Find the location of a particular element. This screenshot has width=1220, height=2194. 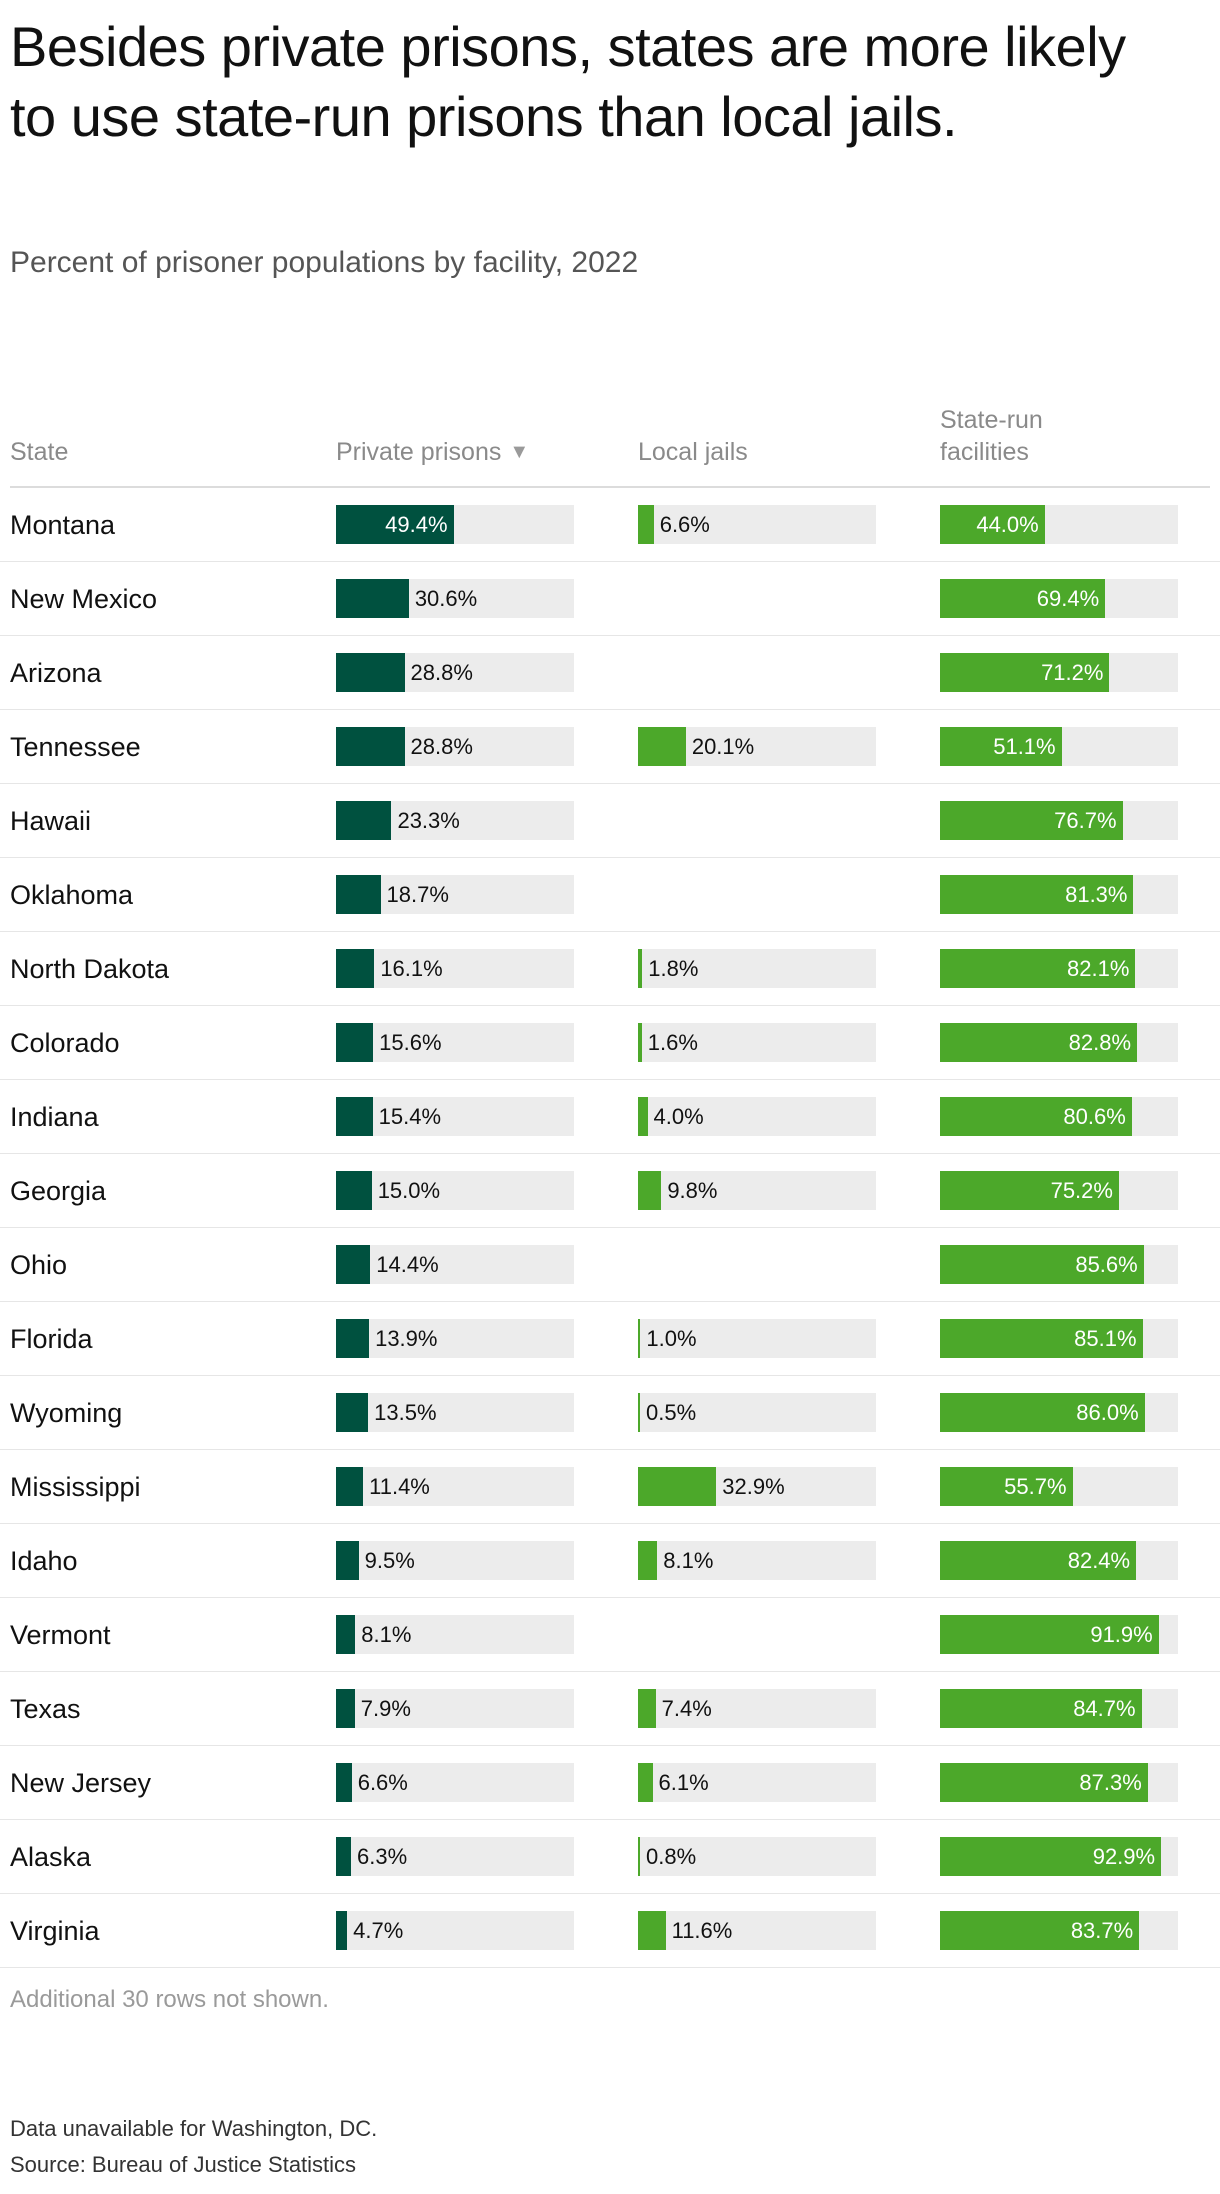

table-row: Montana 49.4% 6.6% 44.0% is located at coordinates (610, 525).